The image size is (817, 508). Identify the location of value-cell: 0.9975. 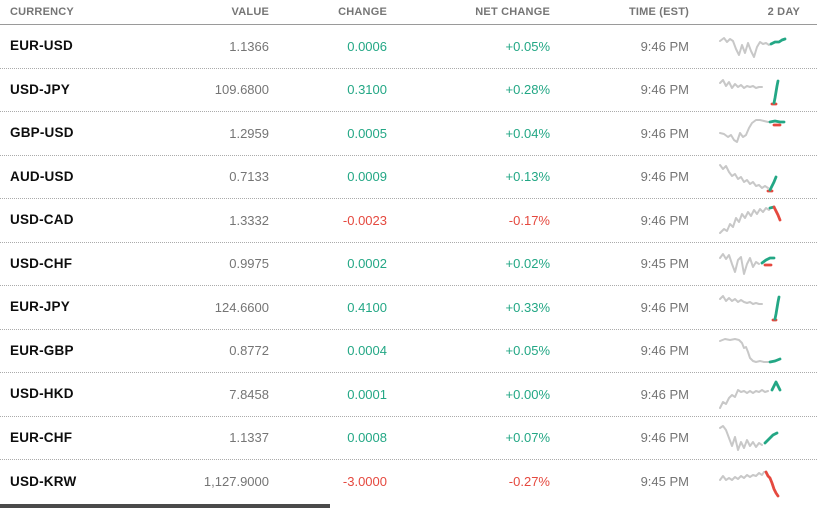
(249, 264).